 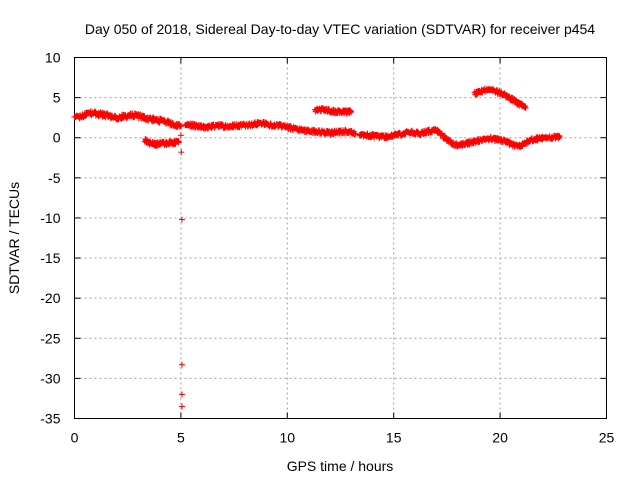 What do you see at coordinates (50, 298) in the screenshot?
I see `y-tick-label: -20` at bounding box center [50, 298].